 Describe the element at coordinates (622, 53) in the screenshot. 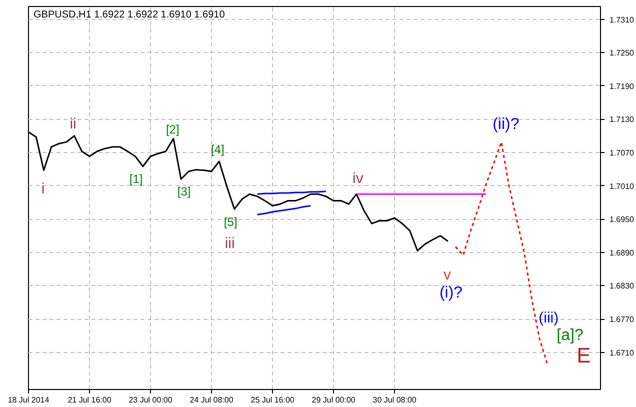

I see `y-tick-label: 1.7250` at that location.